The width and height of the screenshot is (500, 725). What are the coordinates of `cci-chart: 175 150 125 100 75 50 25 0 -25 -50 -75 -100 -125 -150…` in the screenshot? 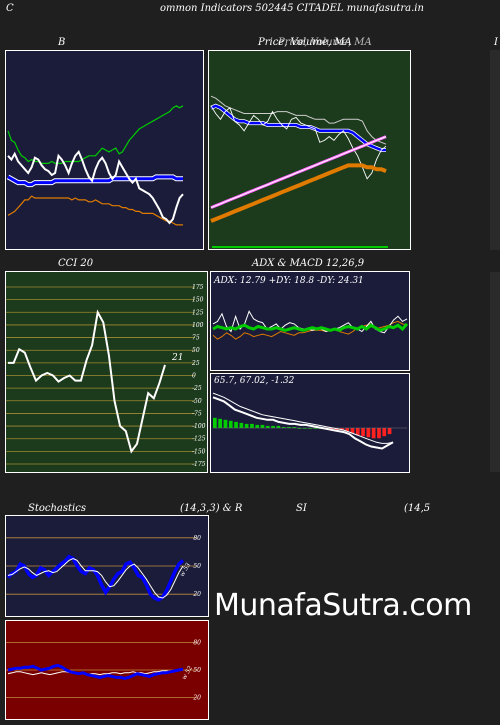 It's located at (106, 372).